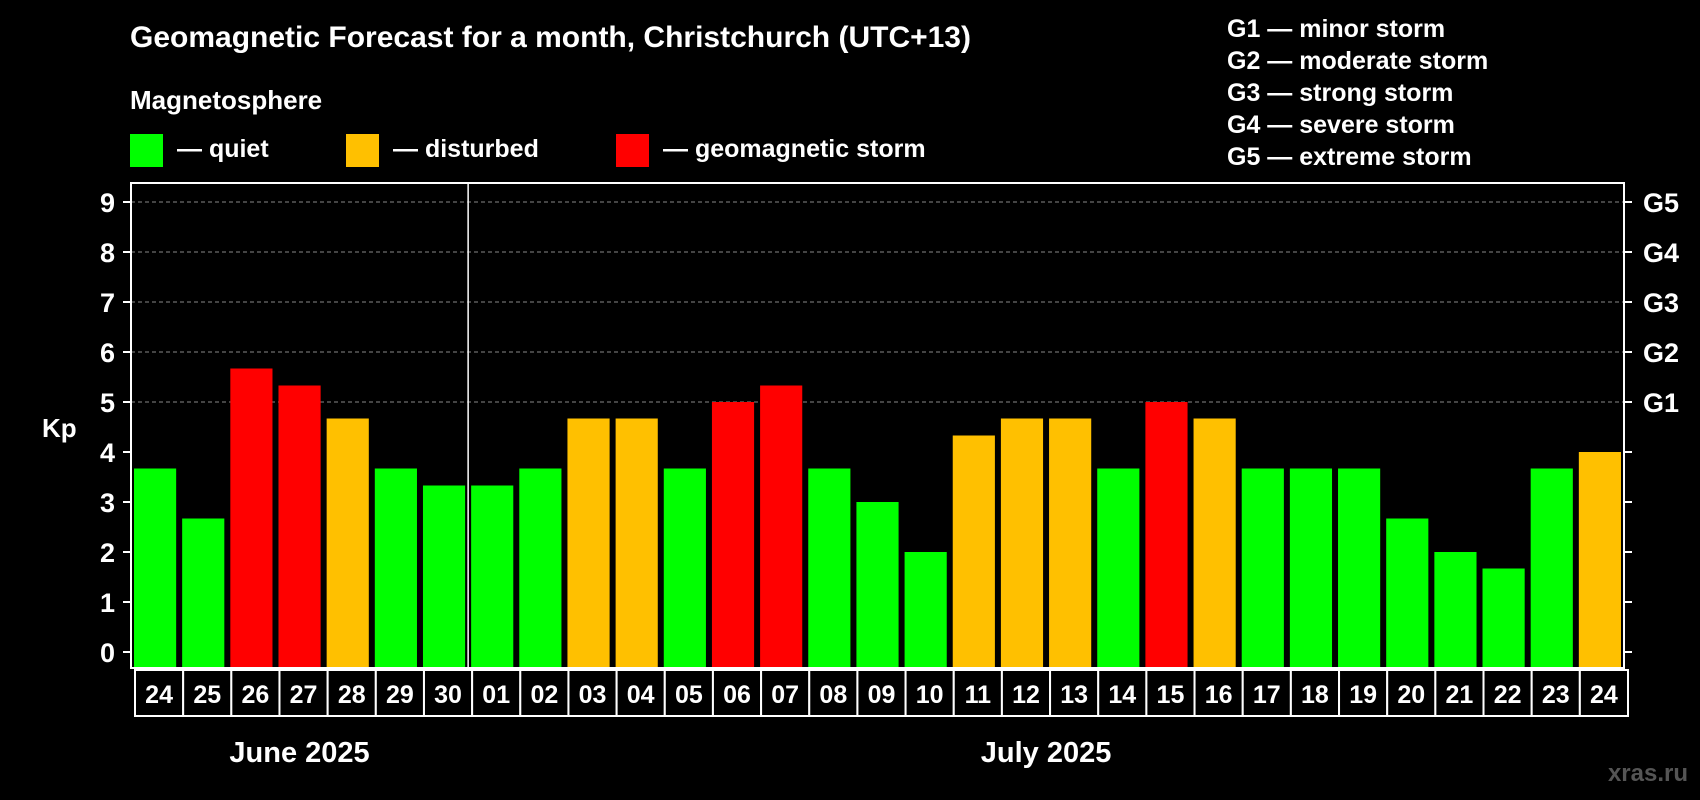 The height and width of the screenshot is (800, 1700). I want to click on date-label: 01, so click(496, 695).